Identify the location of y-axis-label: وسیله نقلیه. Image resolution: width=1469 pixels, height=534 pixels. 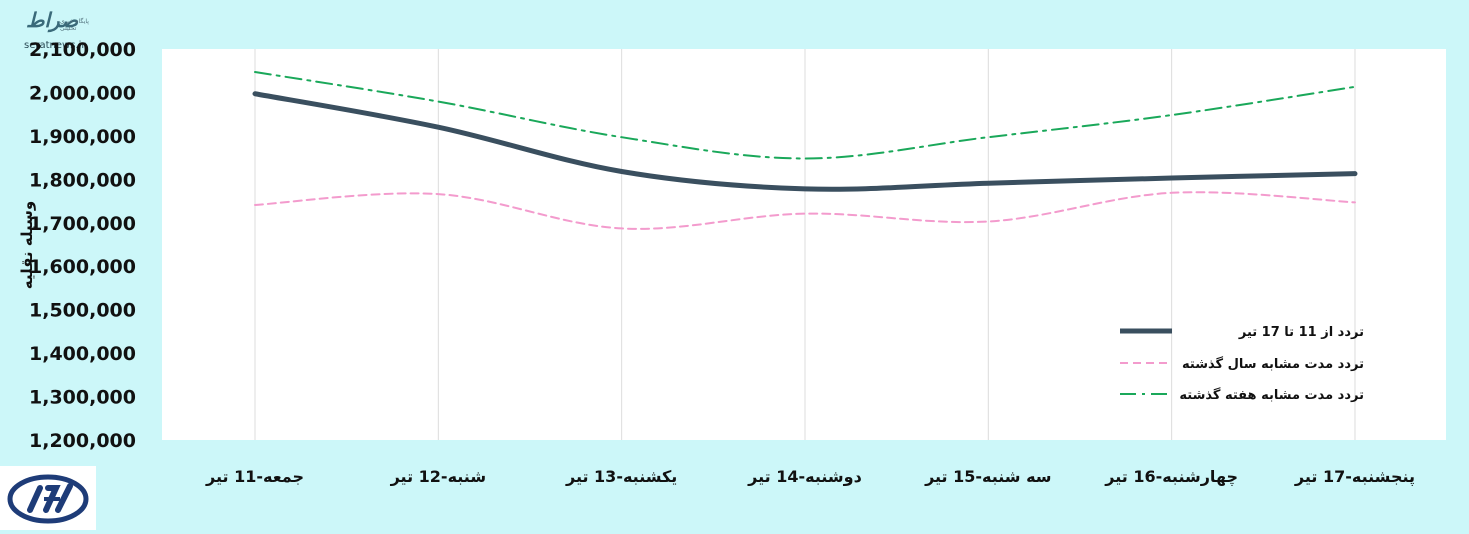
(27, 245).